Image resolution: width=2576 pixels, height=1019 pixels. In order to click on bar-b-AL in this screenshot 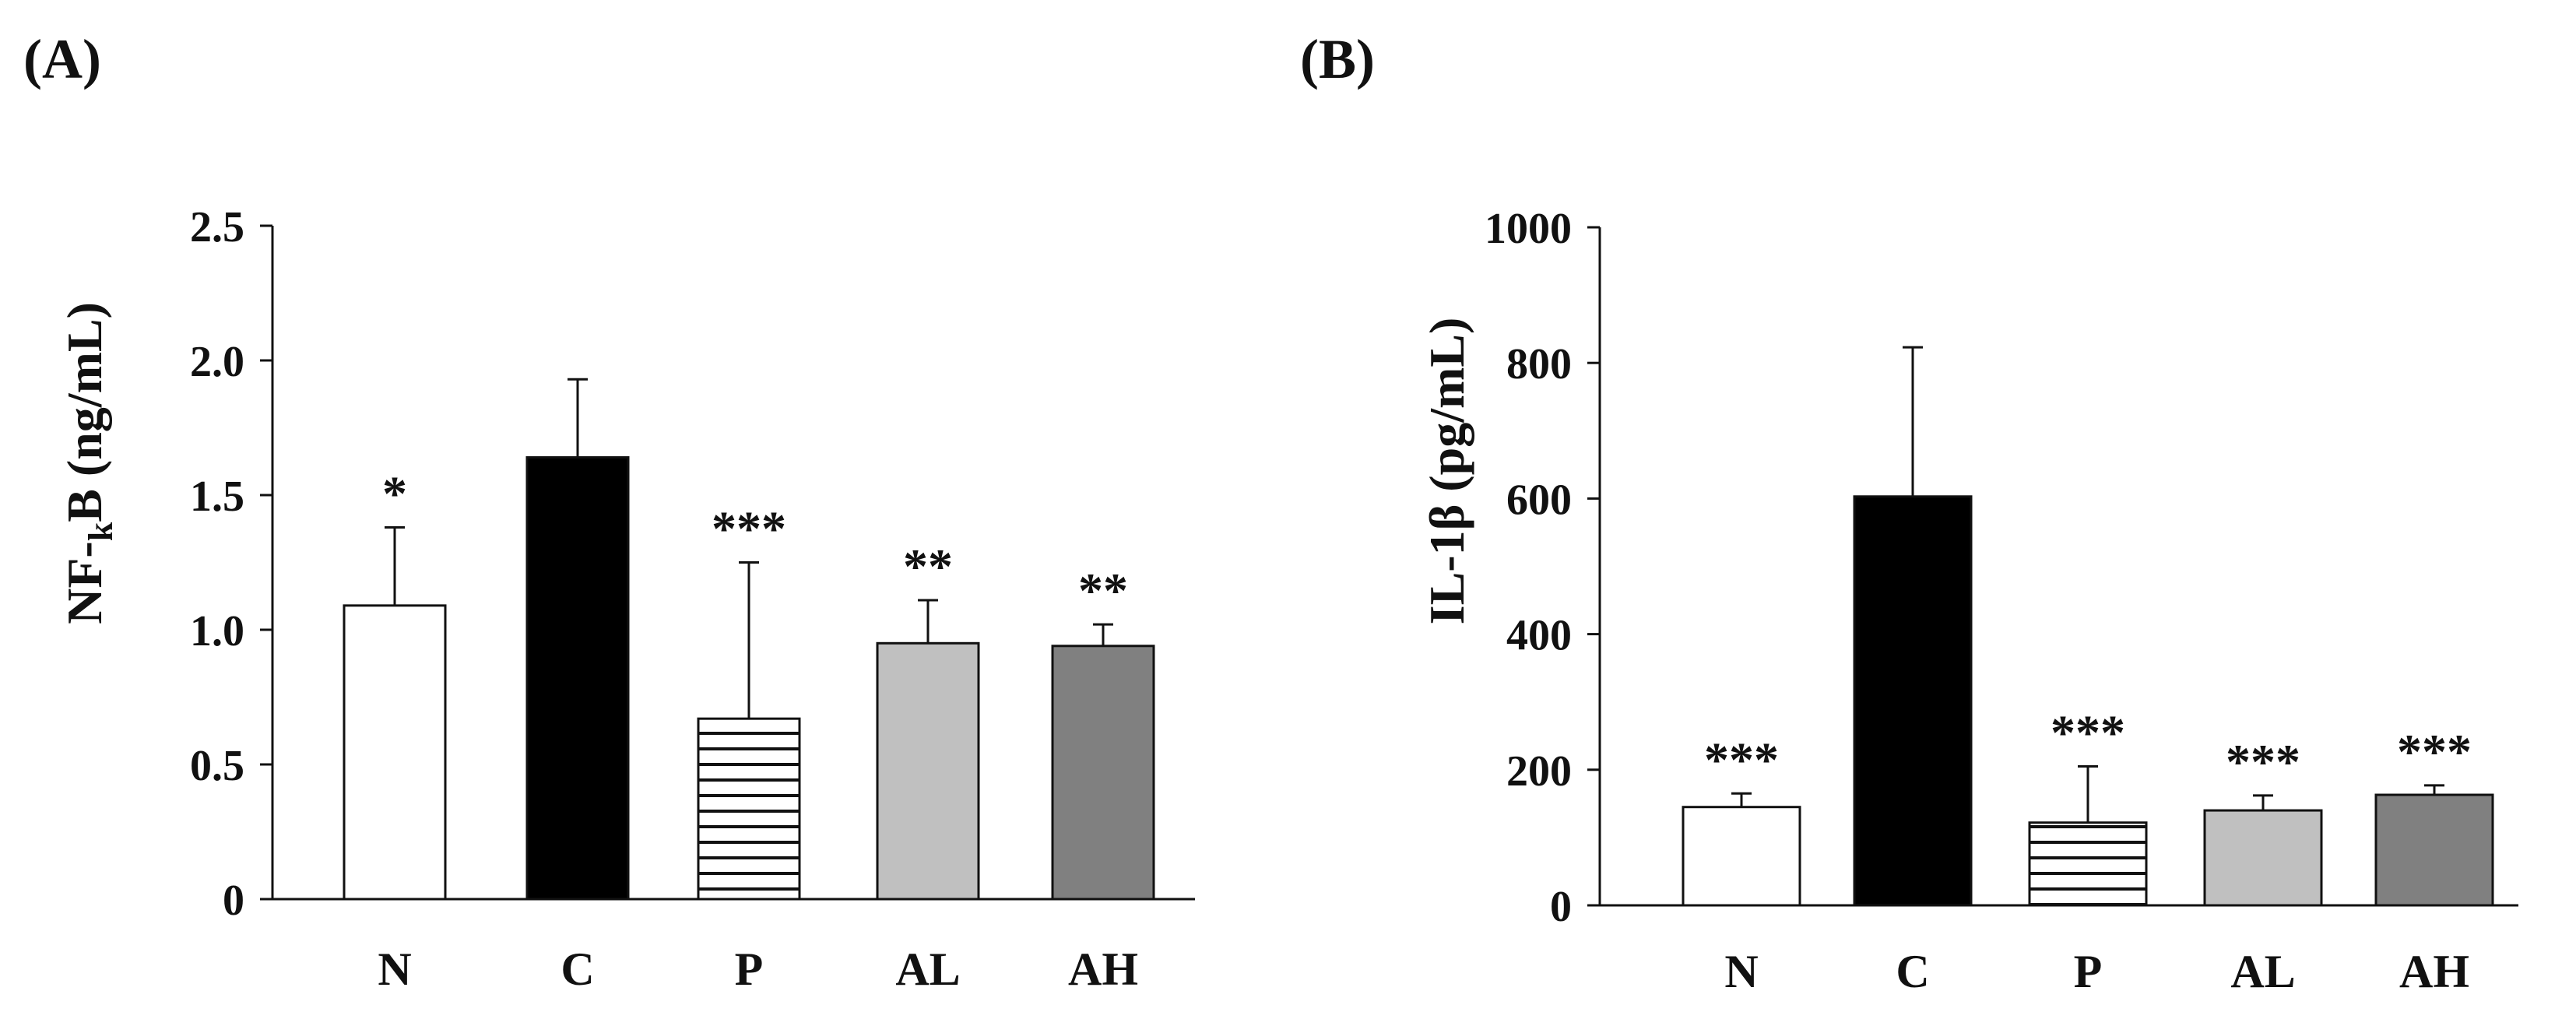, I will do `click(2263, 858)`.